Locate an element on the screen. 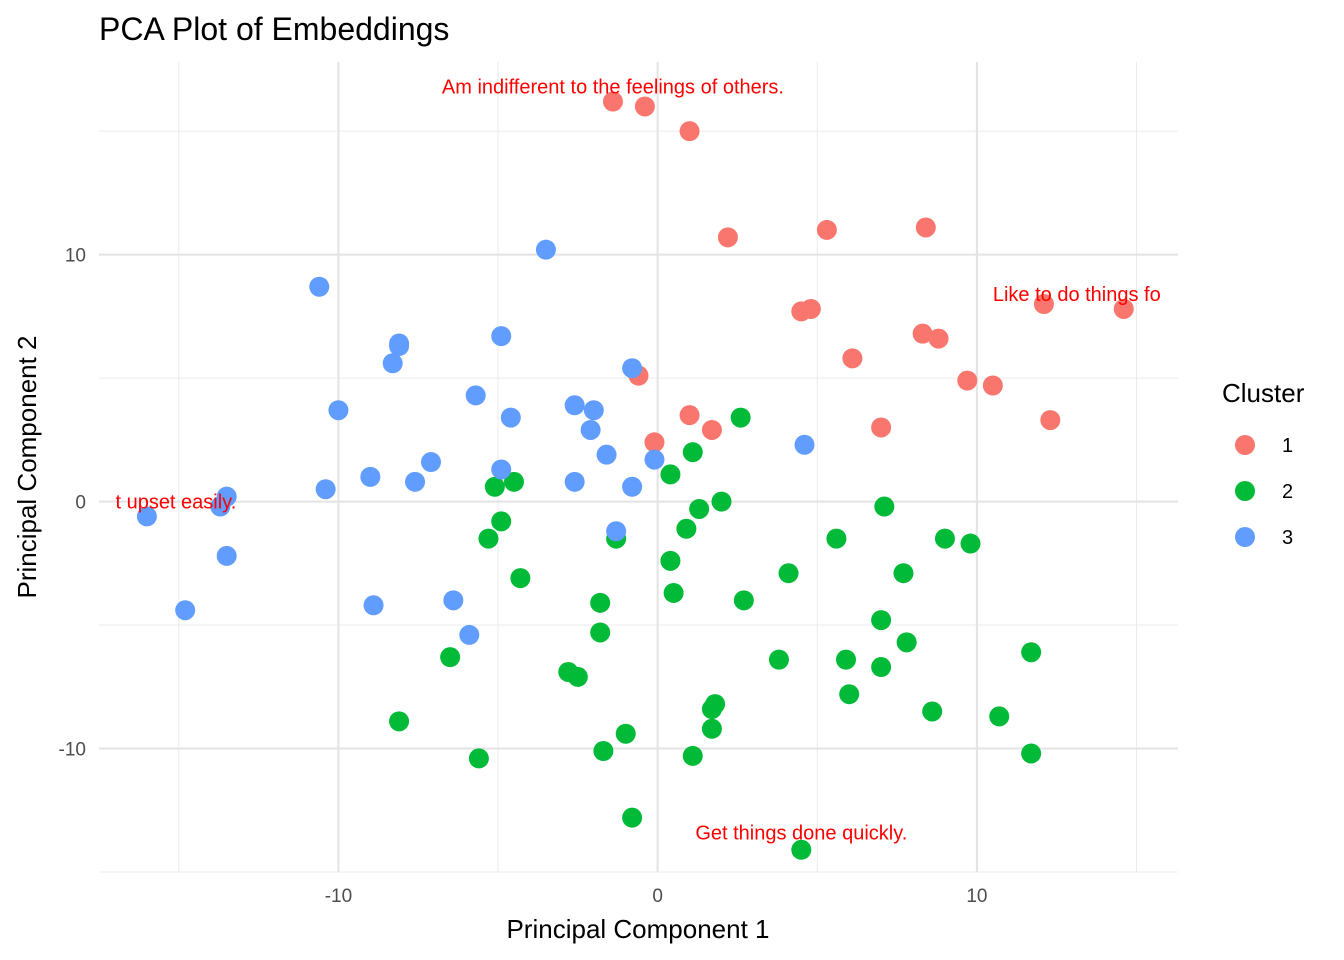  x-tick-label: 10 is located at coordinates (976, 896).